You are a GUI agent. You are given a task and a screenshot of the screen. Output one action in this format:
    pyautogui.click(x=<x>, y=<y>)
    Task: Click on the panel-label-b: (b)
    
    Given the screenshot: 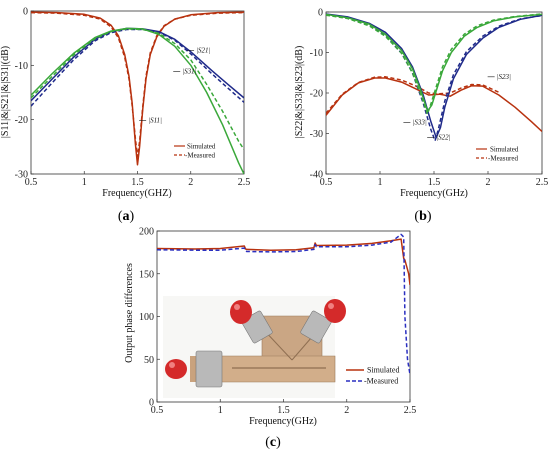 What is the action you would take?
    pyautogui.click(x=422, y=216)
    